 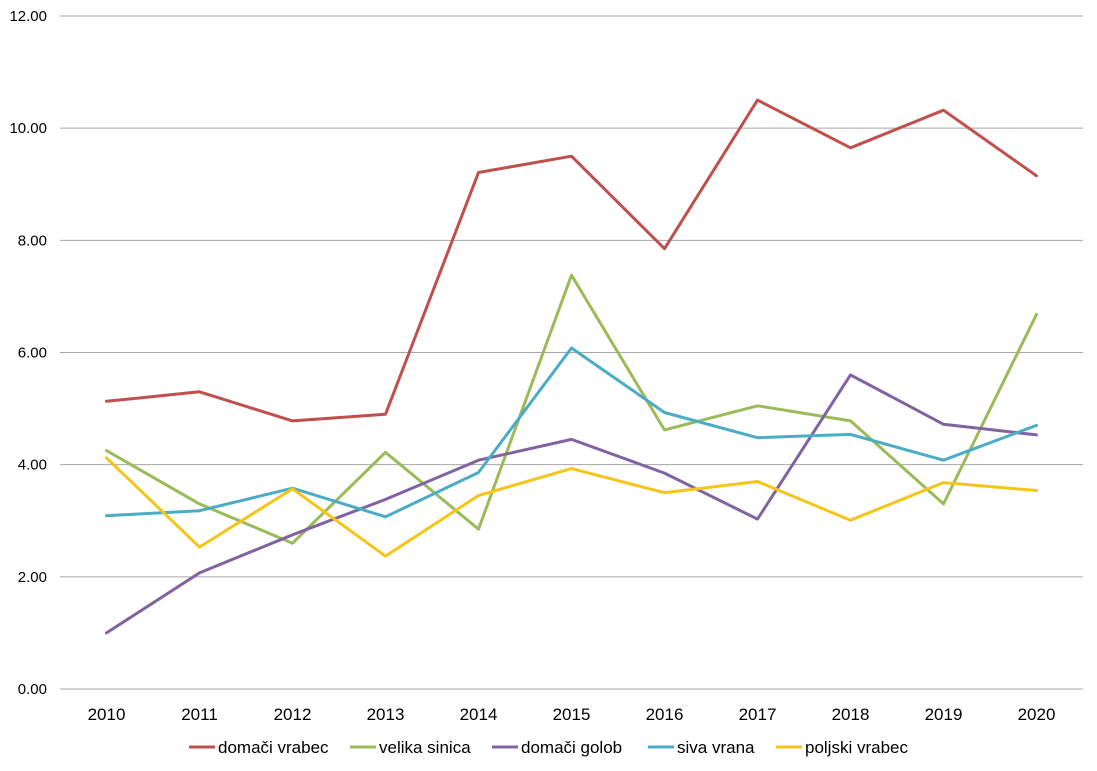 I want to click on x-tick-label: 2013, so click(x=386, y=714).